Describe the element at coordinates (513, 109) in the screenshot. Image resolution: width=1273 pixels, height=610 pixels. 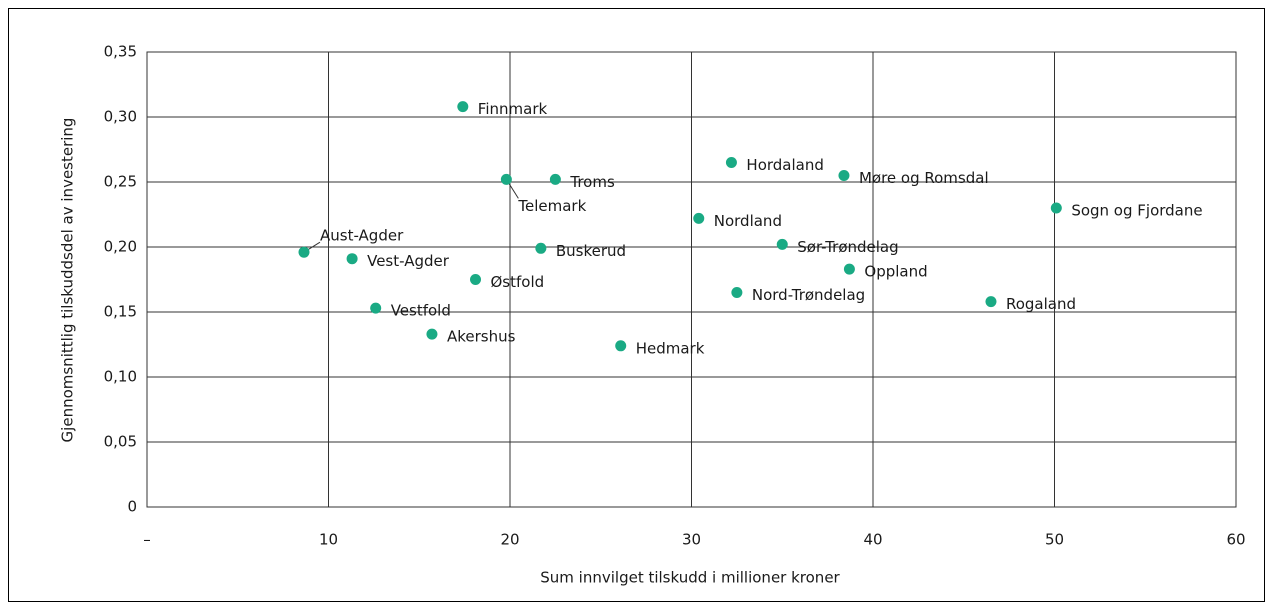
I see `point-label: Finnmark` at that location.